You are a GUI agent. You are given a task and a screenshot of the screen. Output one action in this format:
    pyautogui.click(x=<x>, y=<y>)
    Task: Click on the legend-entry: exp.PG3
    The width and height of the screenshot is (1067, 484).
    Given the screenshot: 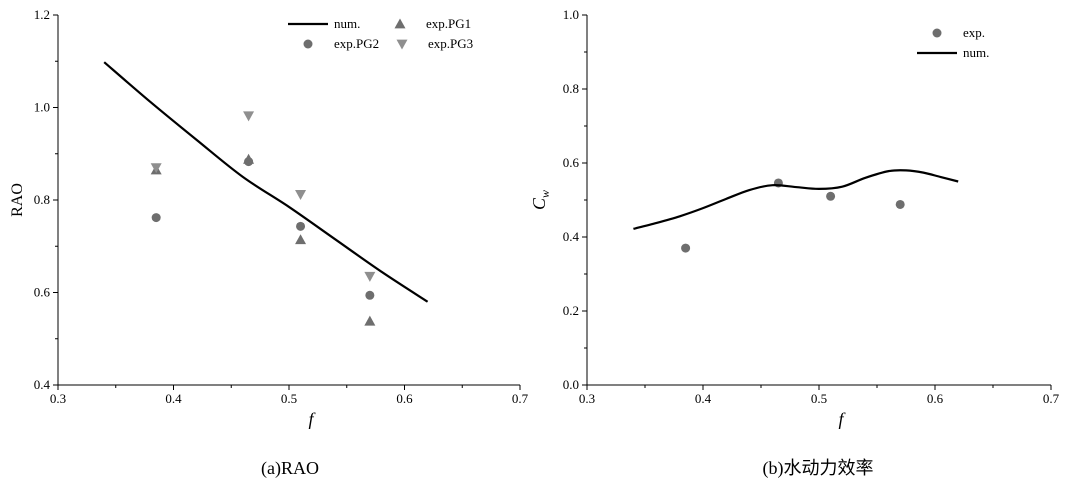 What is the action you would take?
    pyautogui.click(x=434, y=43)
    